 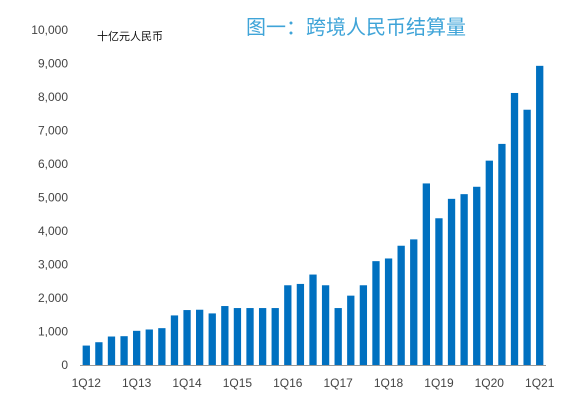 I want to click on y-tick-label: 8,000, so click(x=53, y=97).